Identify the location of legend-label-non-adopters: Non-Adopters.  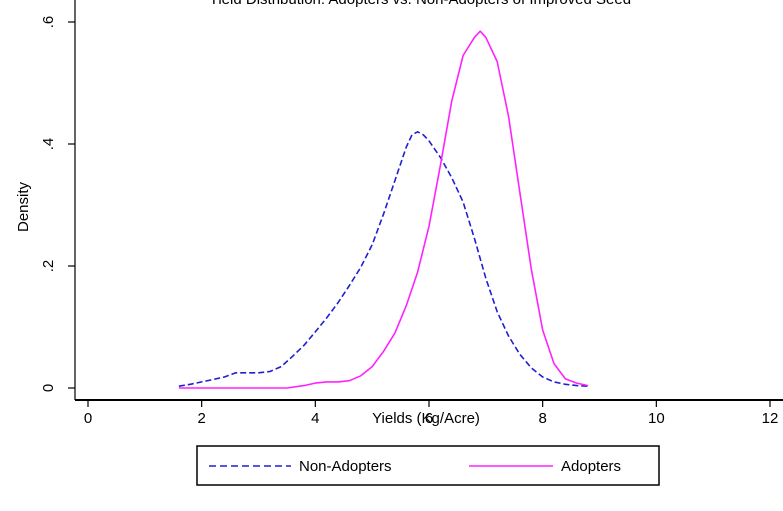
(345, 466).